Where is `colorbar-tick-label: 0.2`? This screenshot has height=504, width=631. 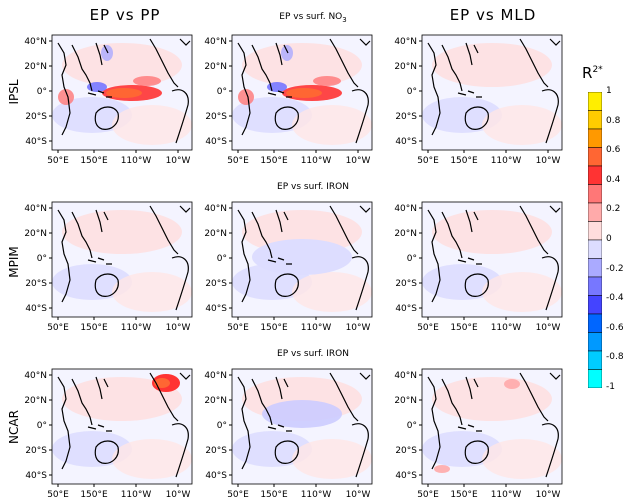 colorbar-tick-label: 0.2 is located at coordinates (613, 209).